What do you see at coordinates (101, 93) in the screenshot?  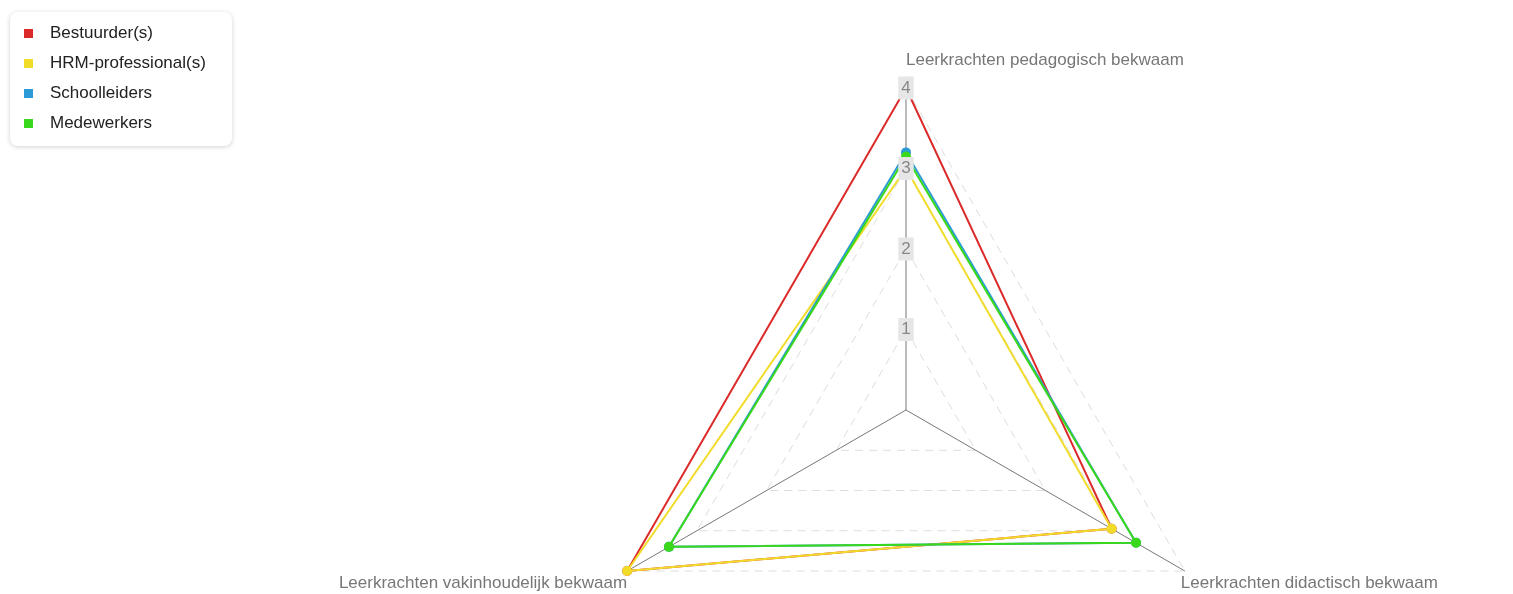 I see `legend-label: Schoolleiders` at bounding box center [101, 93].